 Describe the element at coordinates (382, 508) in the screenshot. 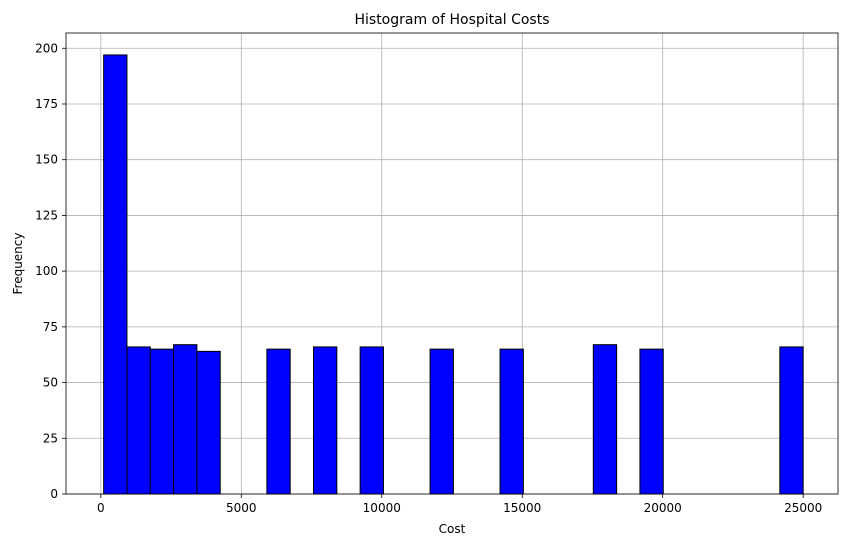

I see `x-tick-label-2: 10000` at that location.